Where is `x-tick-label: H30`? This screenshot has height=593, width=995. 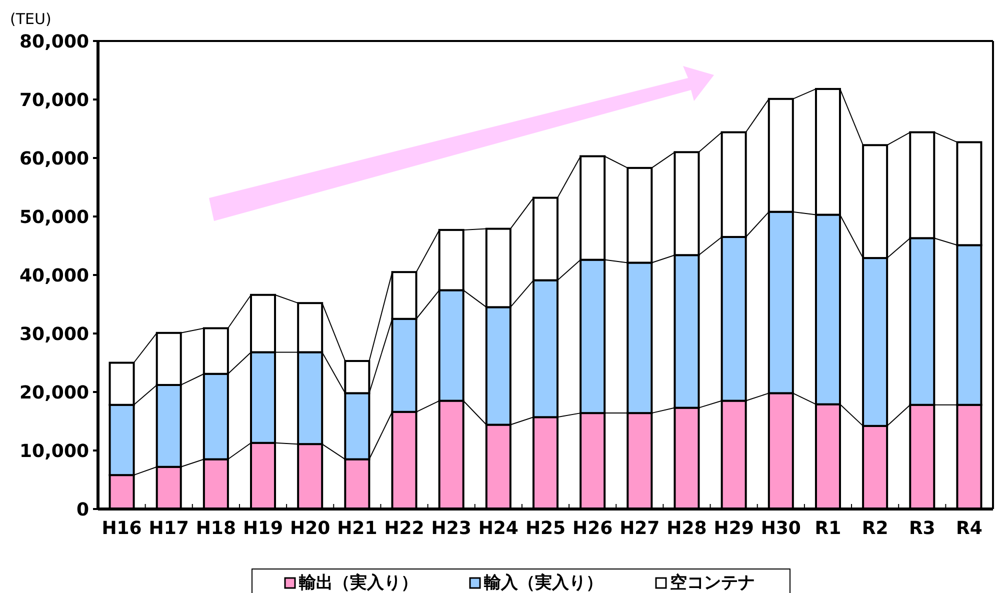
x-tick-label: H30 is located at coordinates (780, 528).